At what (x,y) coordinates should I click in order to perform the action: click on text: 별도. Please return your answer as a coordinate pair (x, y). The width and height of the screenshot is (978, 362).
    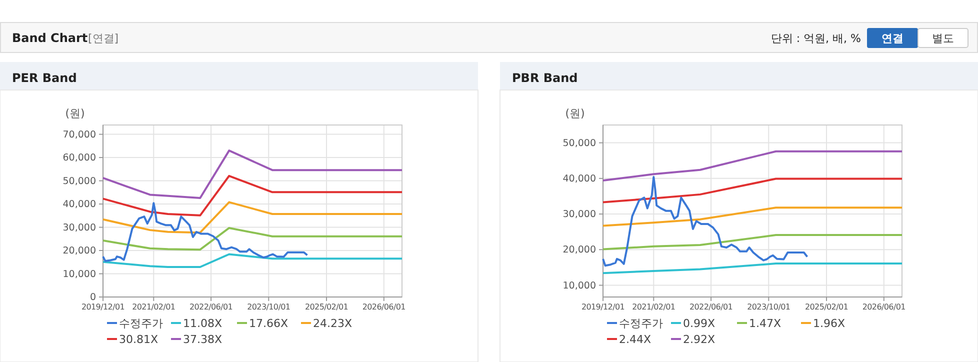
    Looking at the image, I should click on (943, 38).